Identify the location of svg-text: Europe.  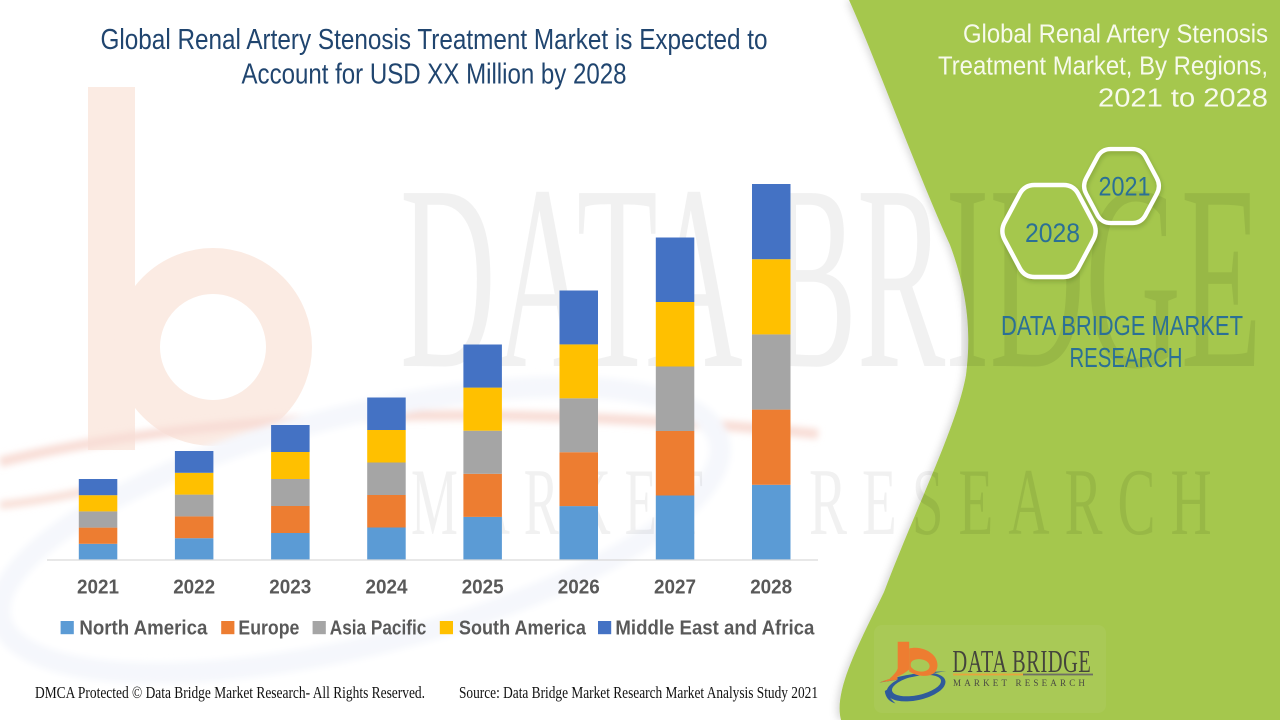
(268, 629).